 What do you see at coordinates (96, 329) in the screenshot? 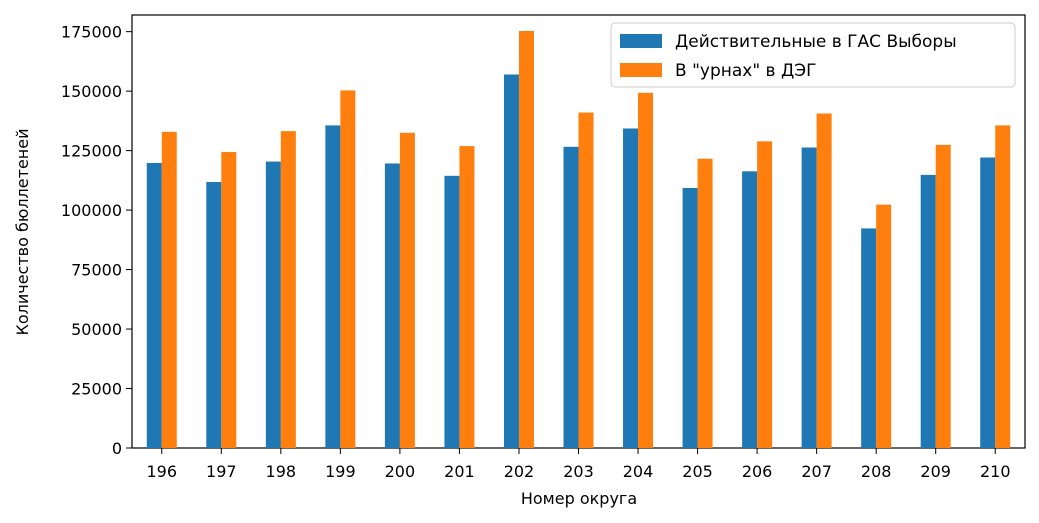
I see `y-tick-label: 50000` at bounding box center [96, 329].